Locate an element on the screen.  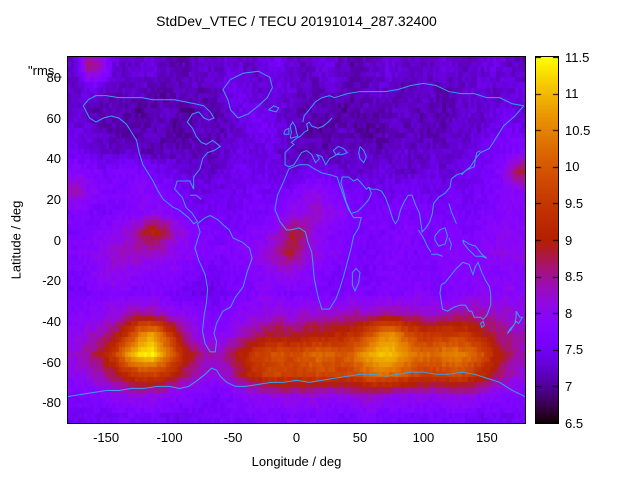
colorbar-tick-label: 11.5 is located at coordinates (577, 57).